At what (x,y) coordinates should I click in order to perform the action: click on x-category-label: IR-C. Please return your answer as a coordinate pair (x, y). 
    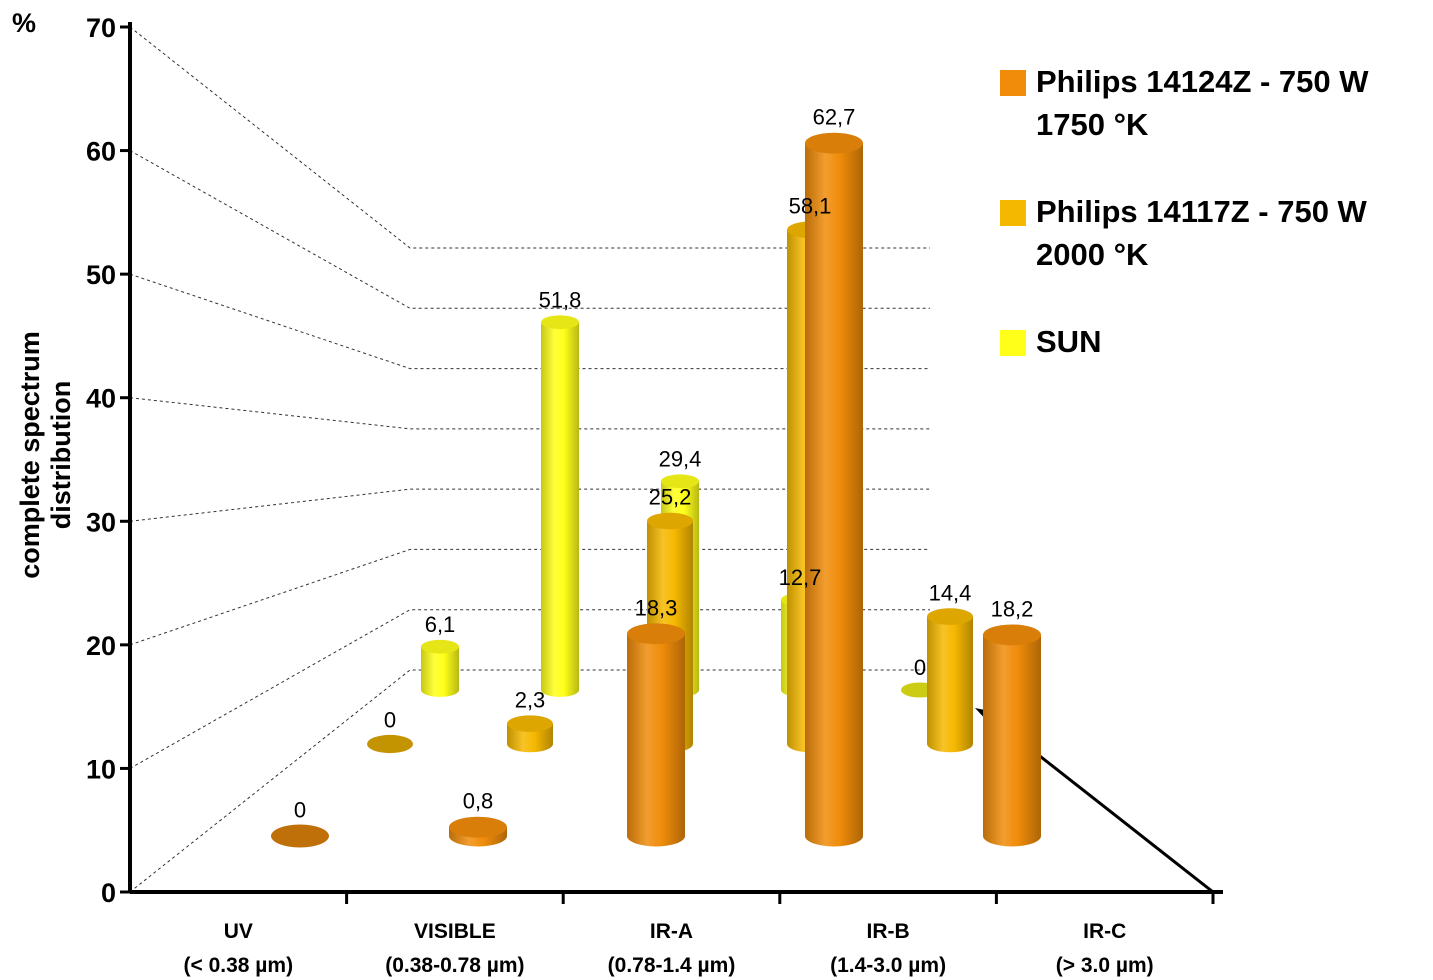
    Looking at the image, I should click on (1104, 931).